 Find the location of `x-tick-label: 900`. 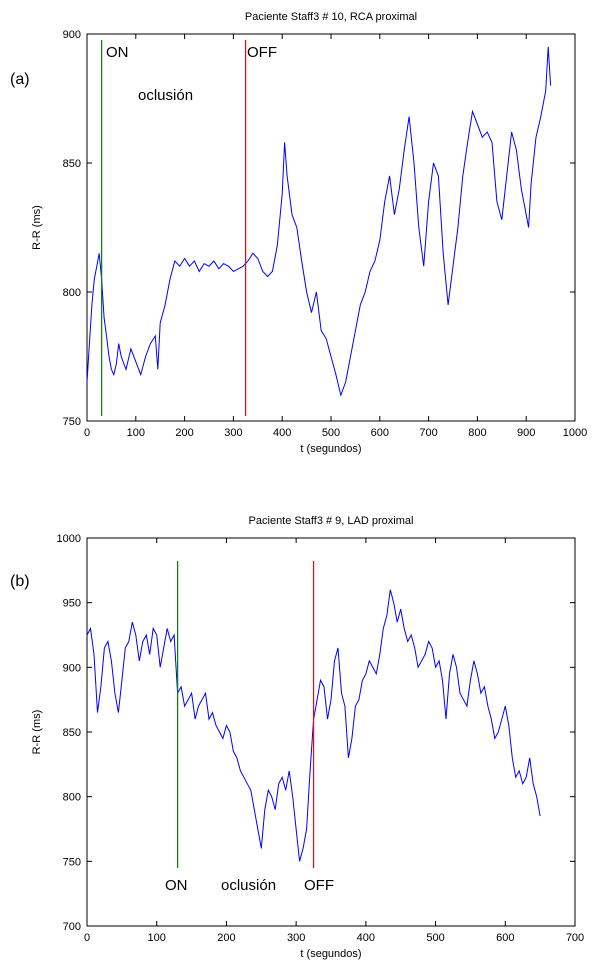

x-tick-label: 900 is located at coordinates (526, 433).